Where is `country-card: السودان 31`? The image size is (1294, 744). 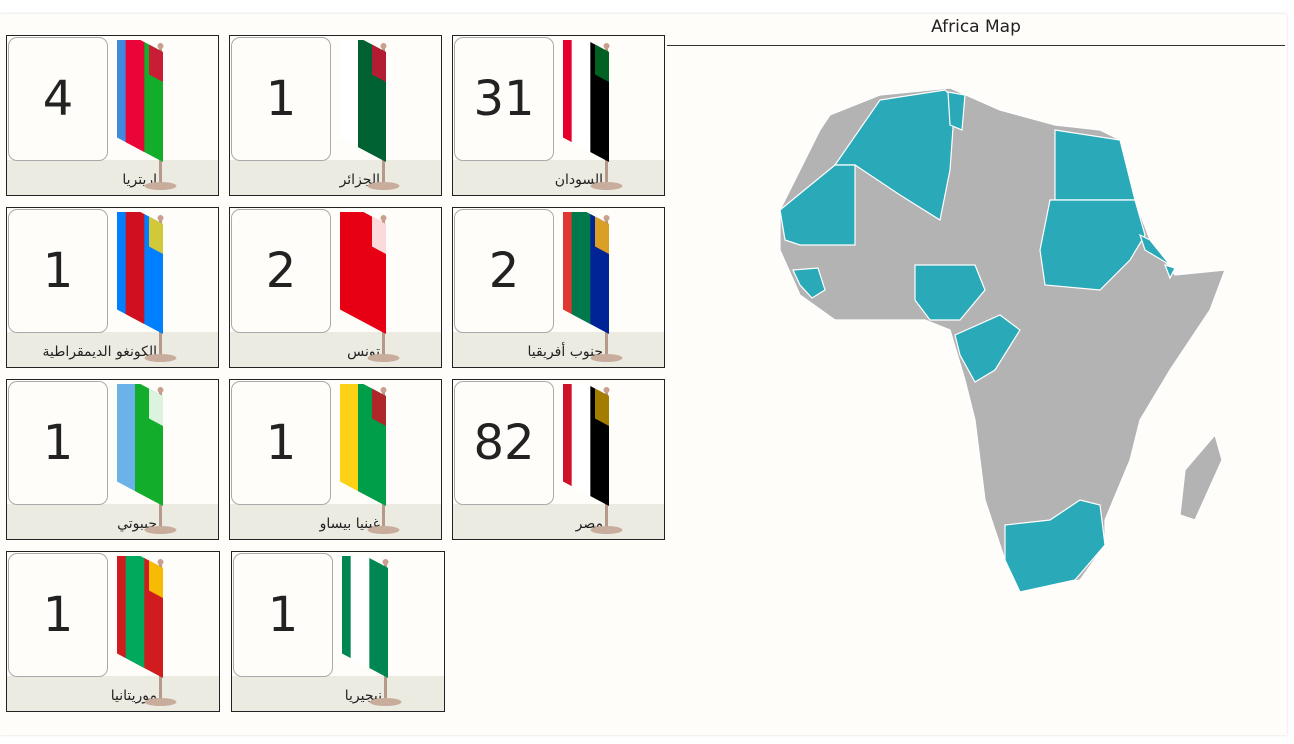 country-card: السودان 31 is located at coordinates (558, 115).